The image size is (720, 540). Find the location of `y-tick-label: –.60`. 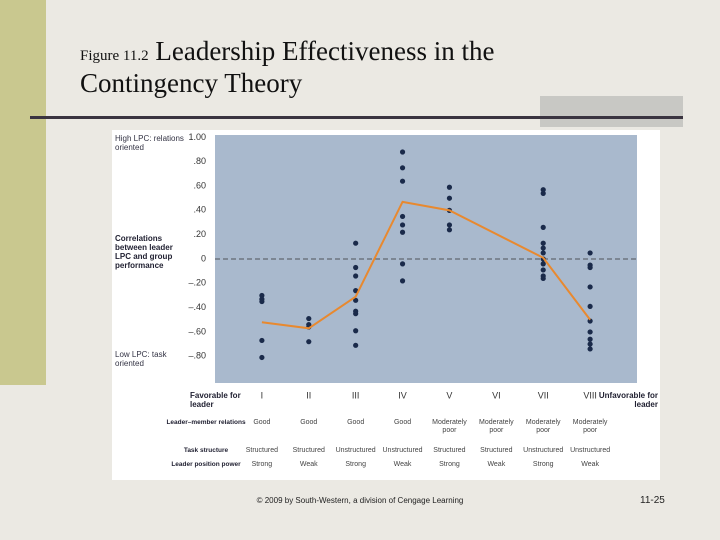

y-tick-label: –.60 is located at coordinates (197, 331).